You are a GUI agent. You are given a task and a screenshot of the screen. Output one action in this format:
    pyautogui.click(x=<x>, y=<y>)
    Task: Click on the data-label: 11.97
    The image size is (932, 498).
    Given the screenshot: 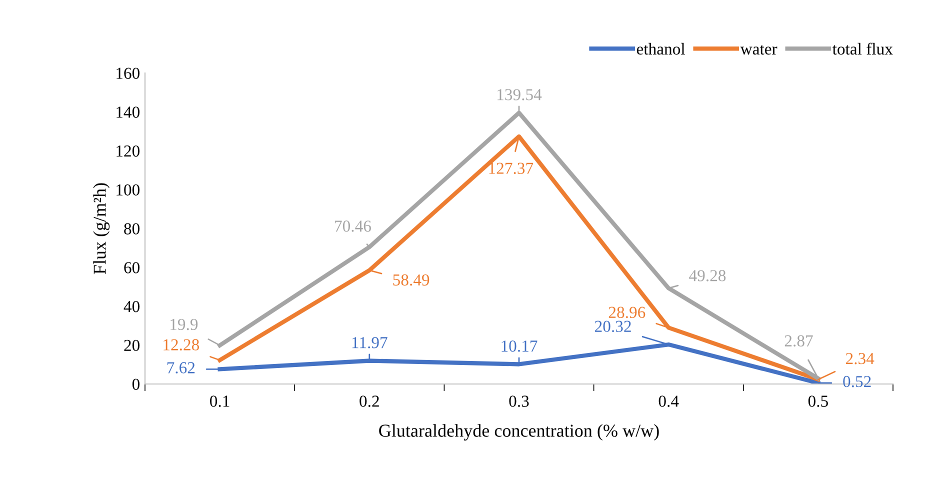 What is the action you would take?
    pyautogui.click(x=370, y=342)
    